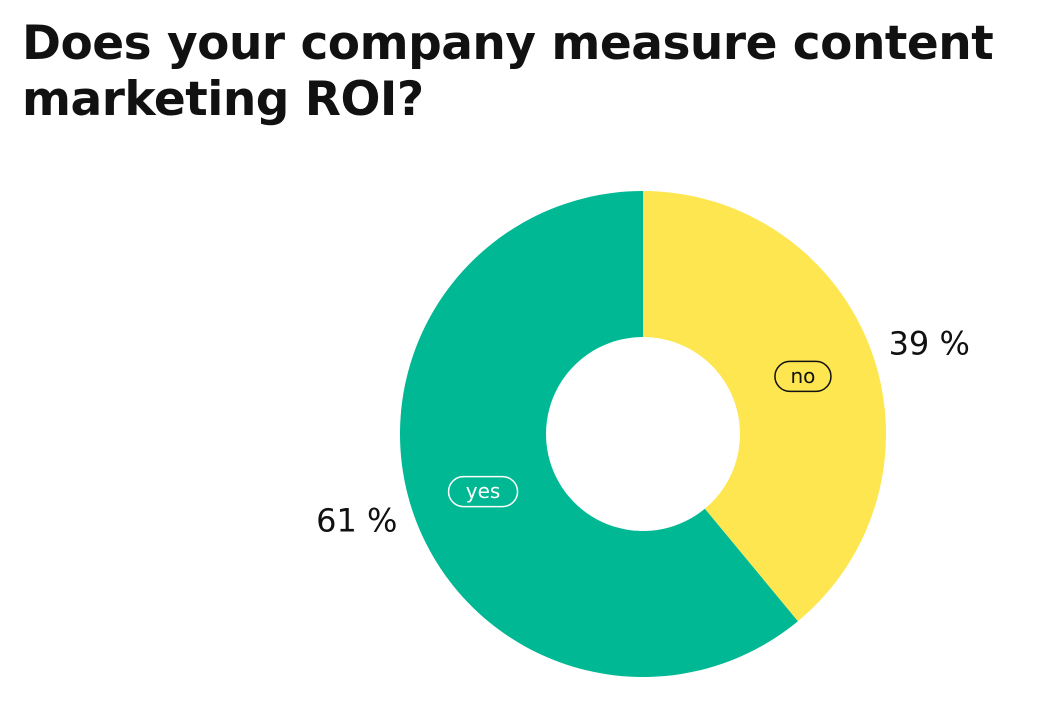  I want to click on slice-label-text-no: no, so click(802, 376).